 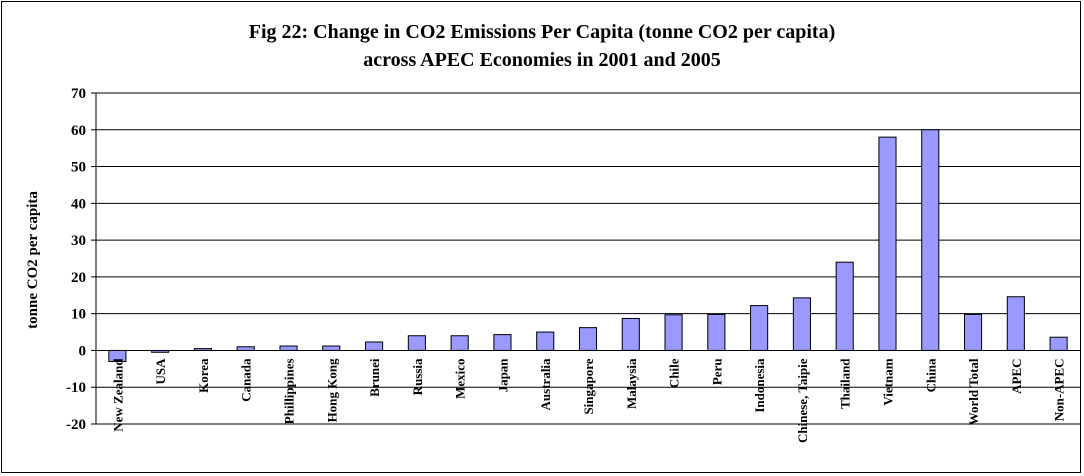 I want to click on x-category-label: Vietnam, so click(x=887, y=381).